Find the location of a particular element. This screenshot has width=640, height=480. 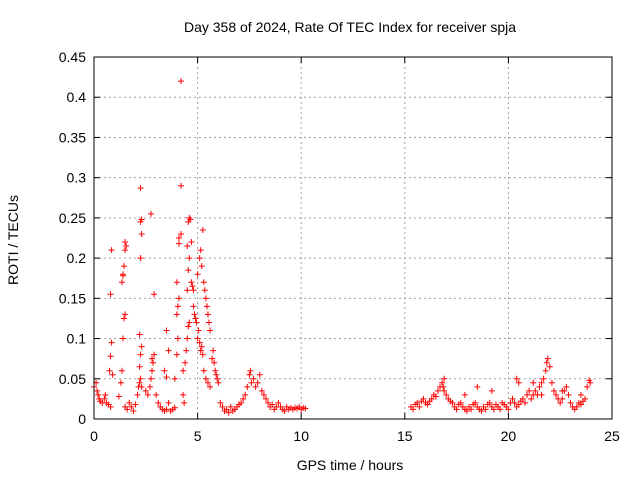

y-tick-label: 0.2 is located at coordinates (77, 258).